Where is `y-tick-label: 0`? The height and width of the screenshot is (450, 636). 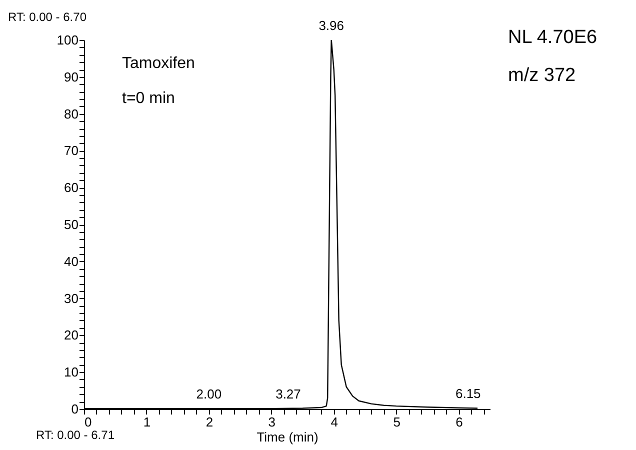 y-tick-label: 0 is located at coordinates (74, 409).